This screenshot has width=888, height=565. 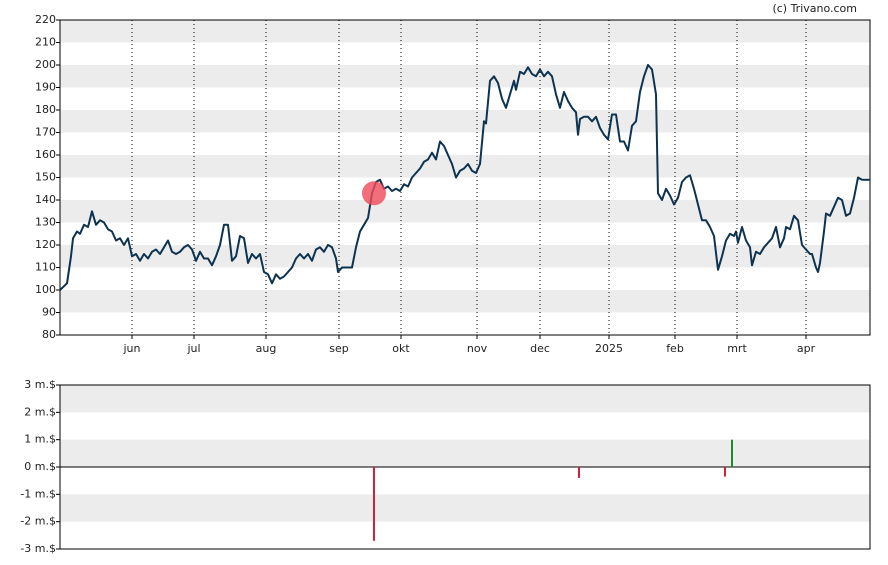 I want to click on y-tick-label: 220, so click(x=45, y=19).